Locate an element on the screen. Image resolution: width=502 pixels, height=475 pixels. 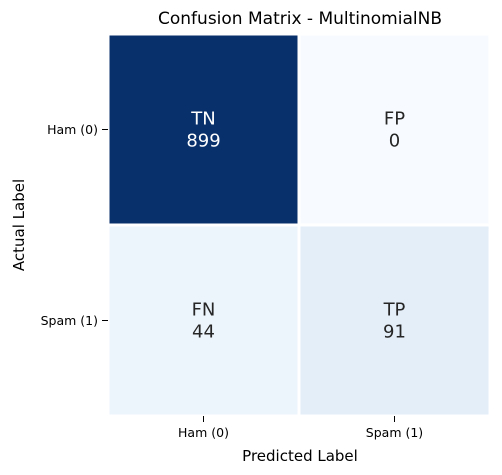
cell-value-fp: 0 is located at coordinates (394, 141).